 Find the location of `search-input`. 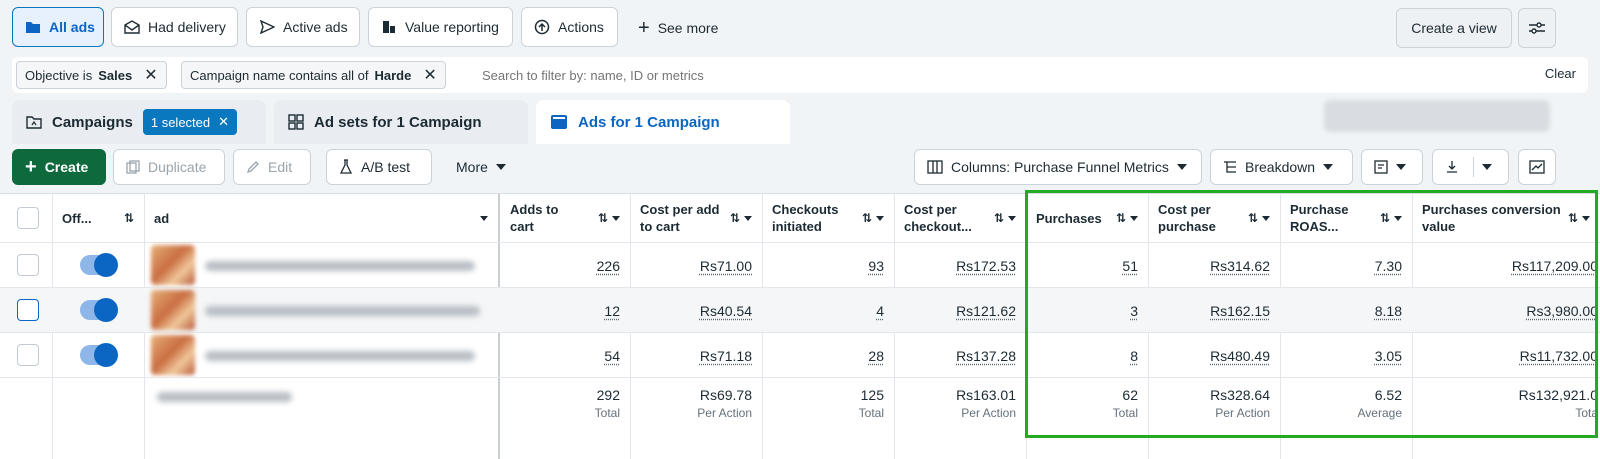

search-input is located at coordinates (932, 75).